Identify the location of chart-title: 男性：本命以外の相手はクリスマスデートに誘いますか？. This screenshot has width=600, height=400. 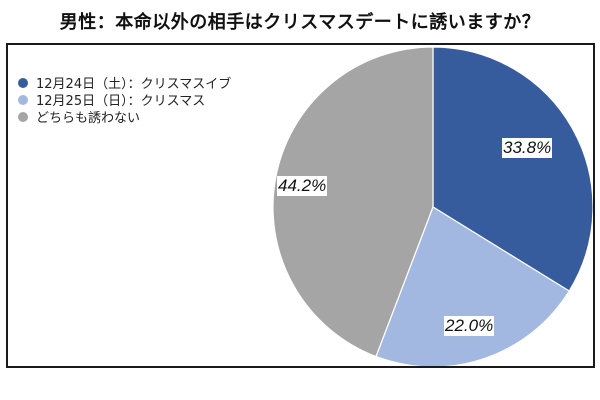
(300, 22).